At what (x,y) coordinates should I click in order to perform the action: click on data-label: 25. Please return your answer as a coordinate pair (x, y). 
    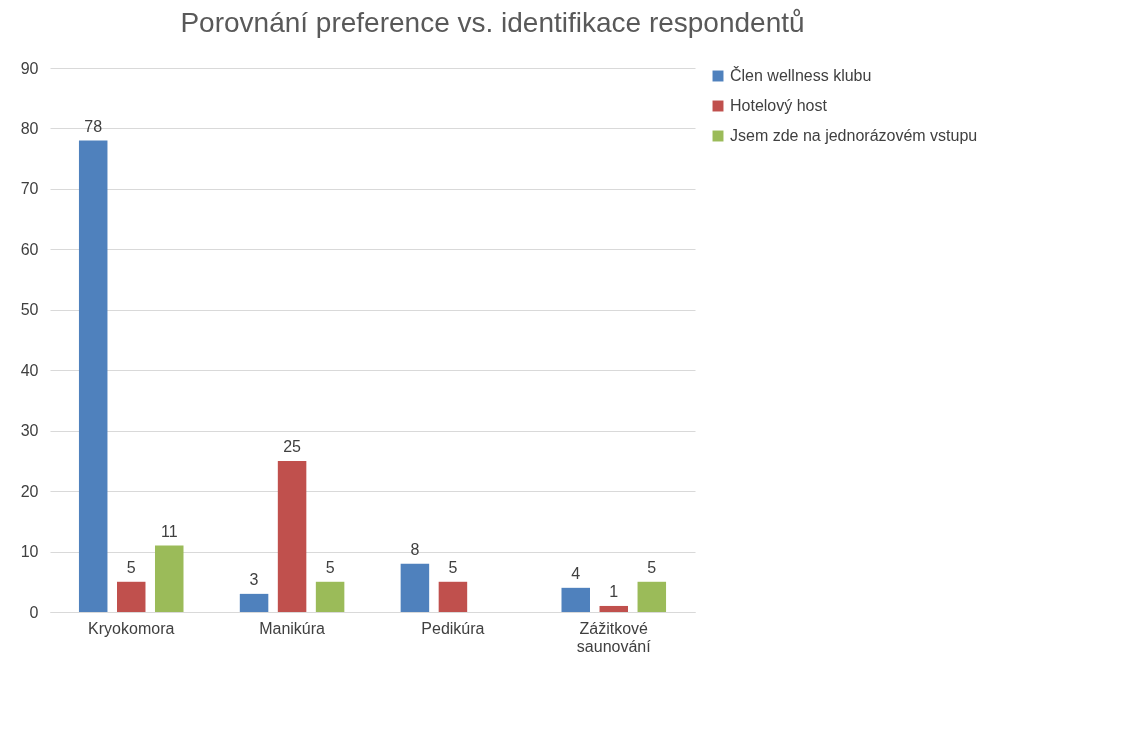
    Looking at the image, I should click on (292, 446).